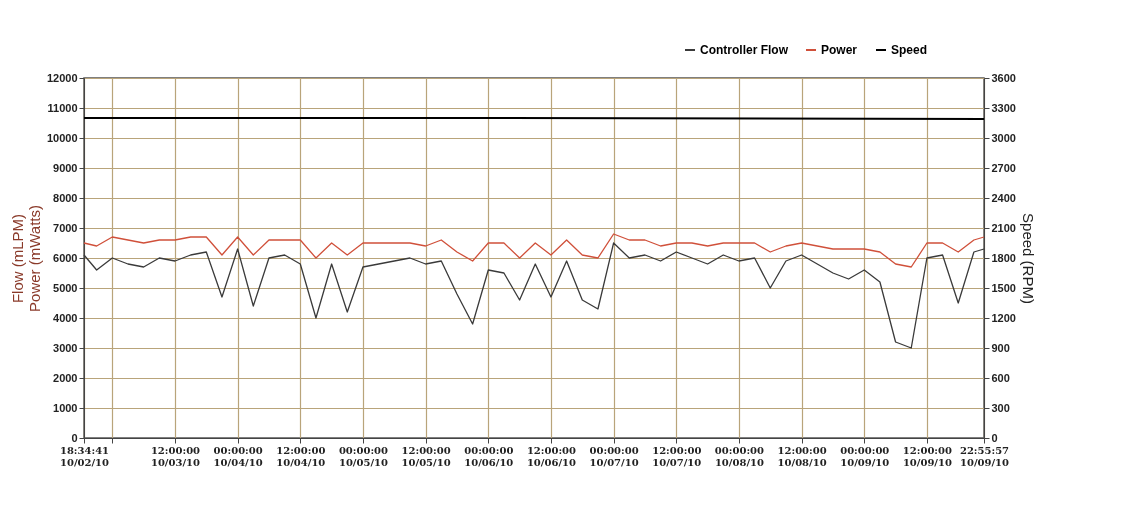  What do you see at coordinates (175, 456) in the screenshot?
I see `x-tick-label: 12:00:00 10/03/10` at bounding box center [175, 456].